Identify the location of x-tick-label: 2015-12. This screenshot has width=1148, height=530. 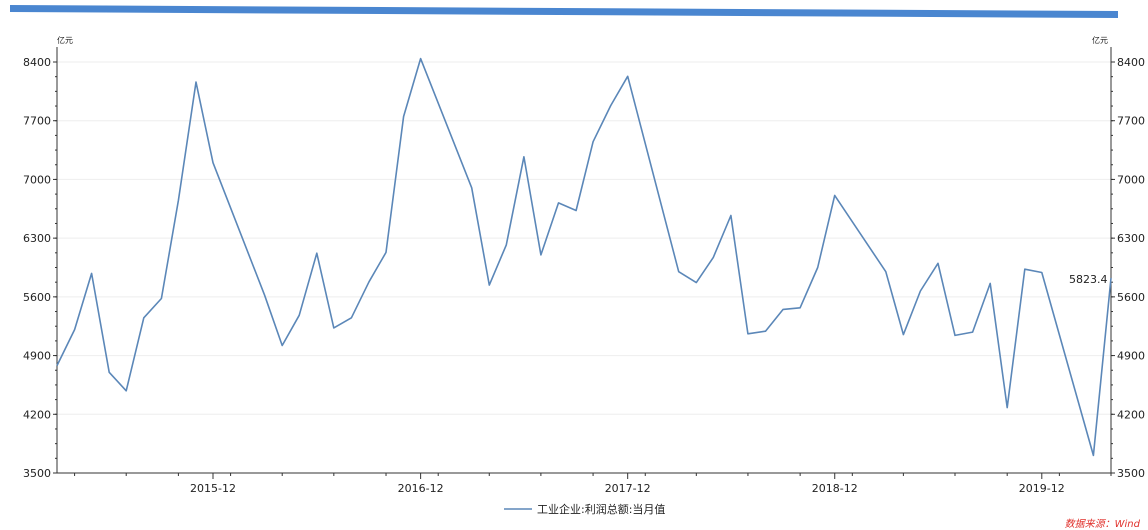
(213, 488).